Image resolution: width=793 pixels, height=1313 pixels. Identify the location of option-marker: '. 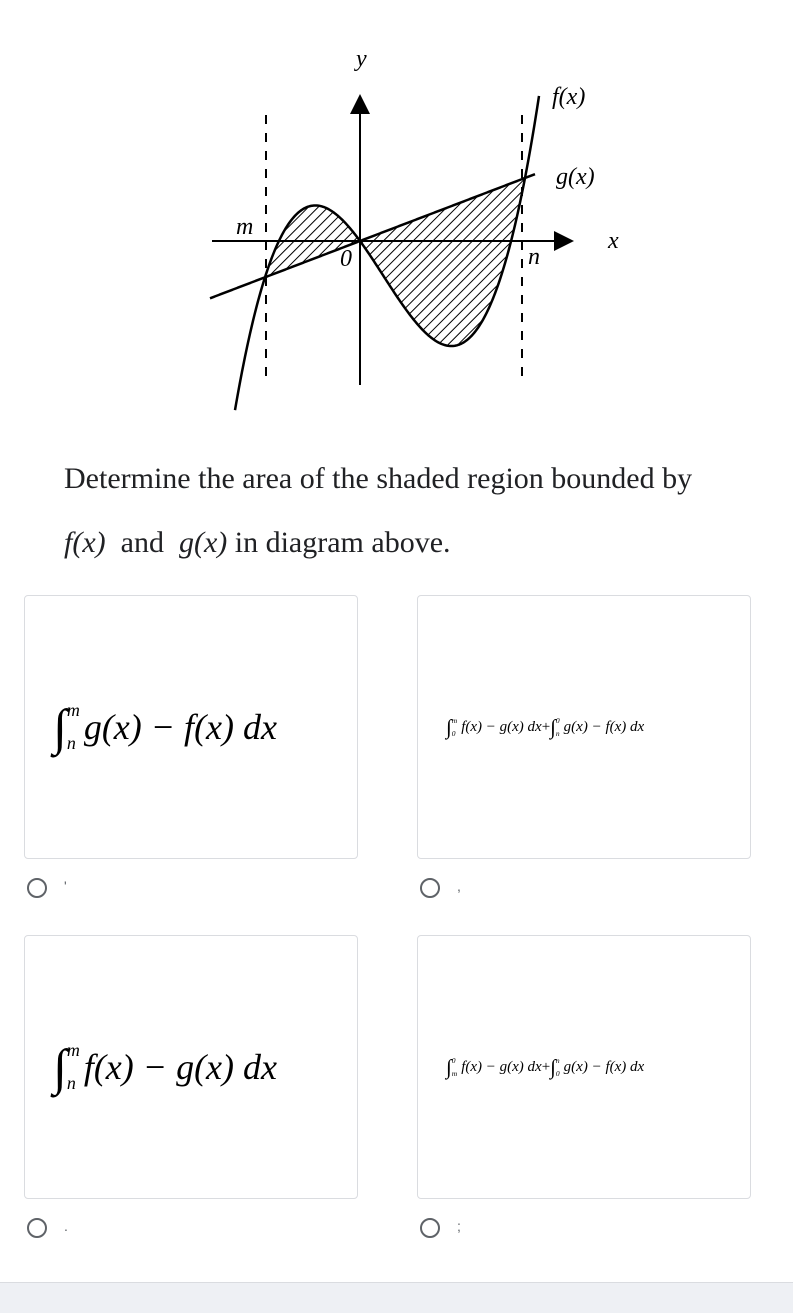
(65, 886).